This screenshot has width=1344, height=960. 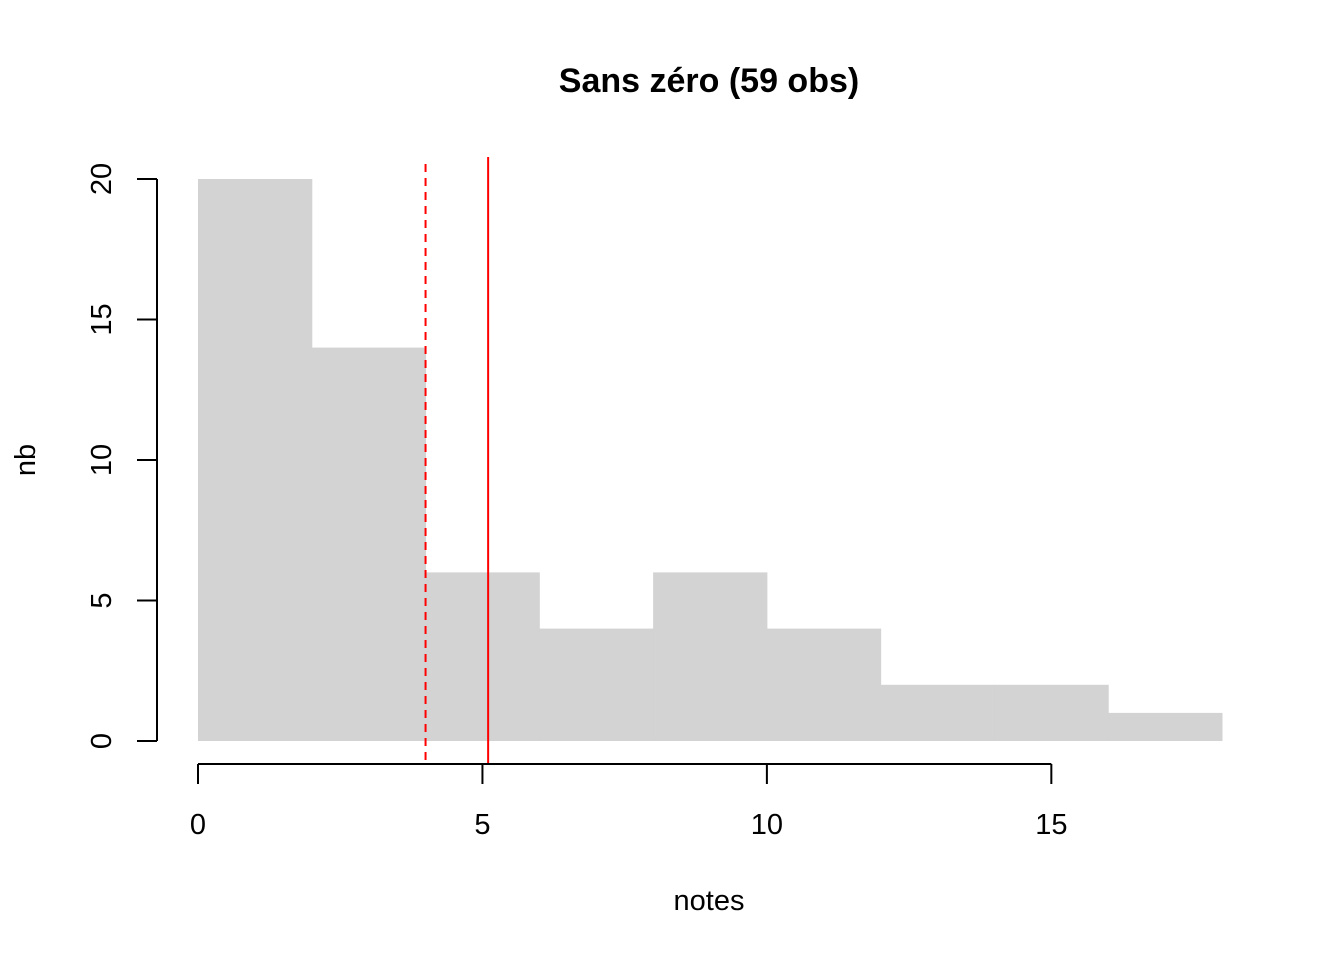 What do you see at coordinates (457, 460) in the screenshot?
I see `reference-lines-group` at bounding box center [457, 460].